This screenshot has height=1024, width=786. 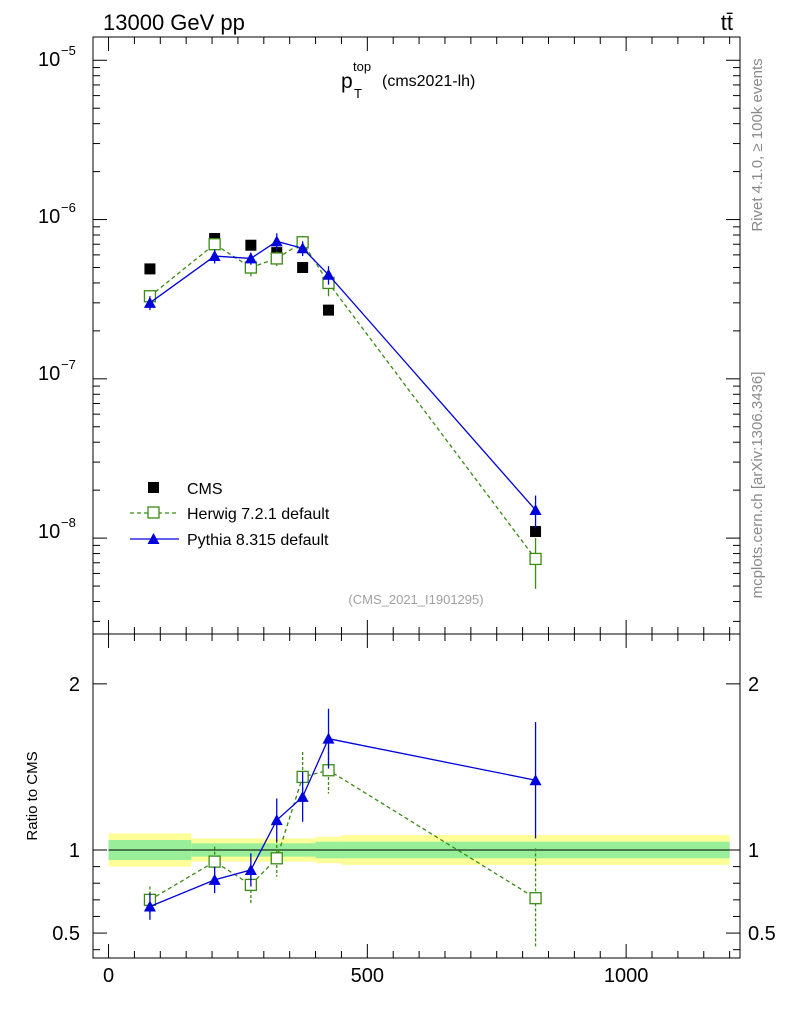 What do you see at coordinates (68, 522) in the screenshot?
I see `svg-text: −8` at bounding box center [68, 522].